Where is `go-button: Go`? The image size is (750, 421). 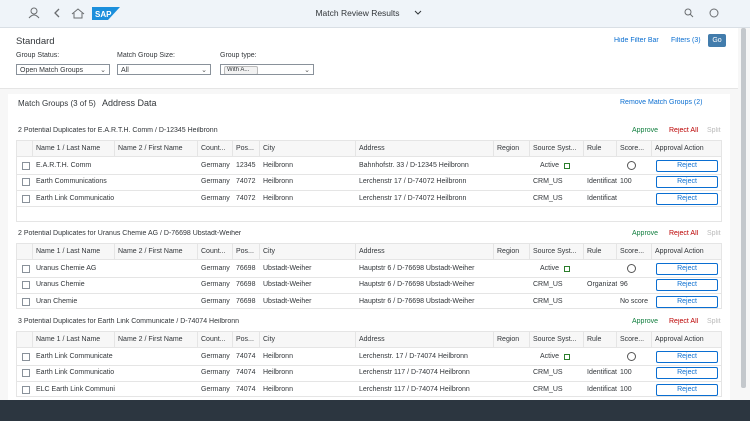
go-button: Go is located at coordinates (717, 40).